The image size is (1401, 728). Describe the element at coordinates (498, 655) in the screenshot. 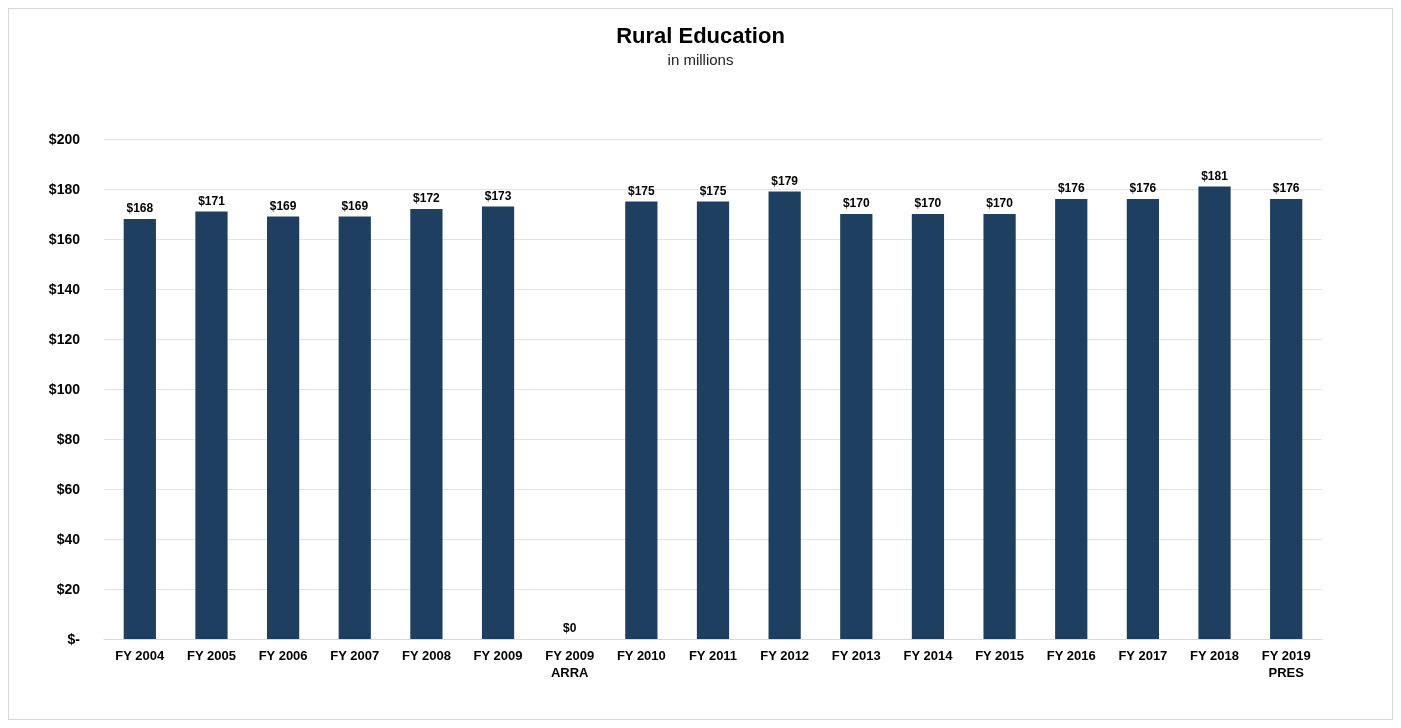

I see `x-tick-label: FY 2009` at that location.